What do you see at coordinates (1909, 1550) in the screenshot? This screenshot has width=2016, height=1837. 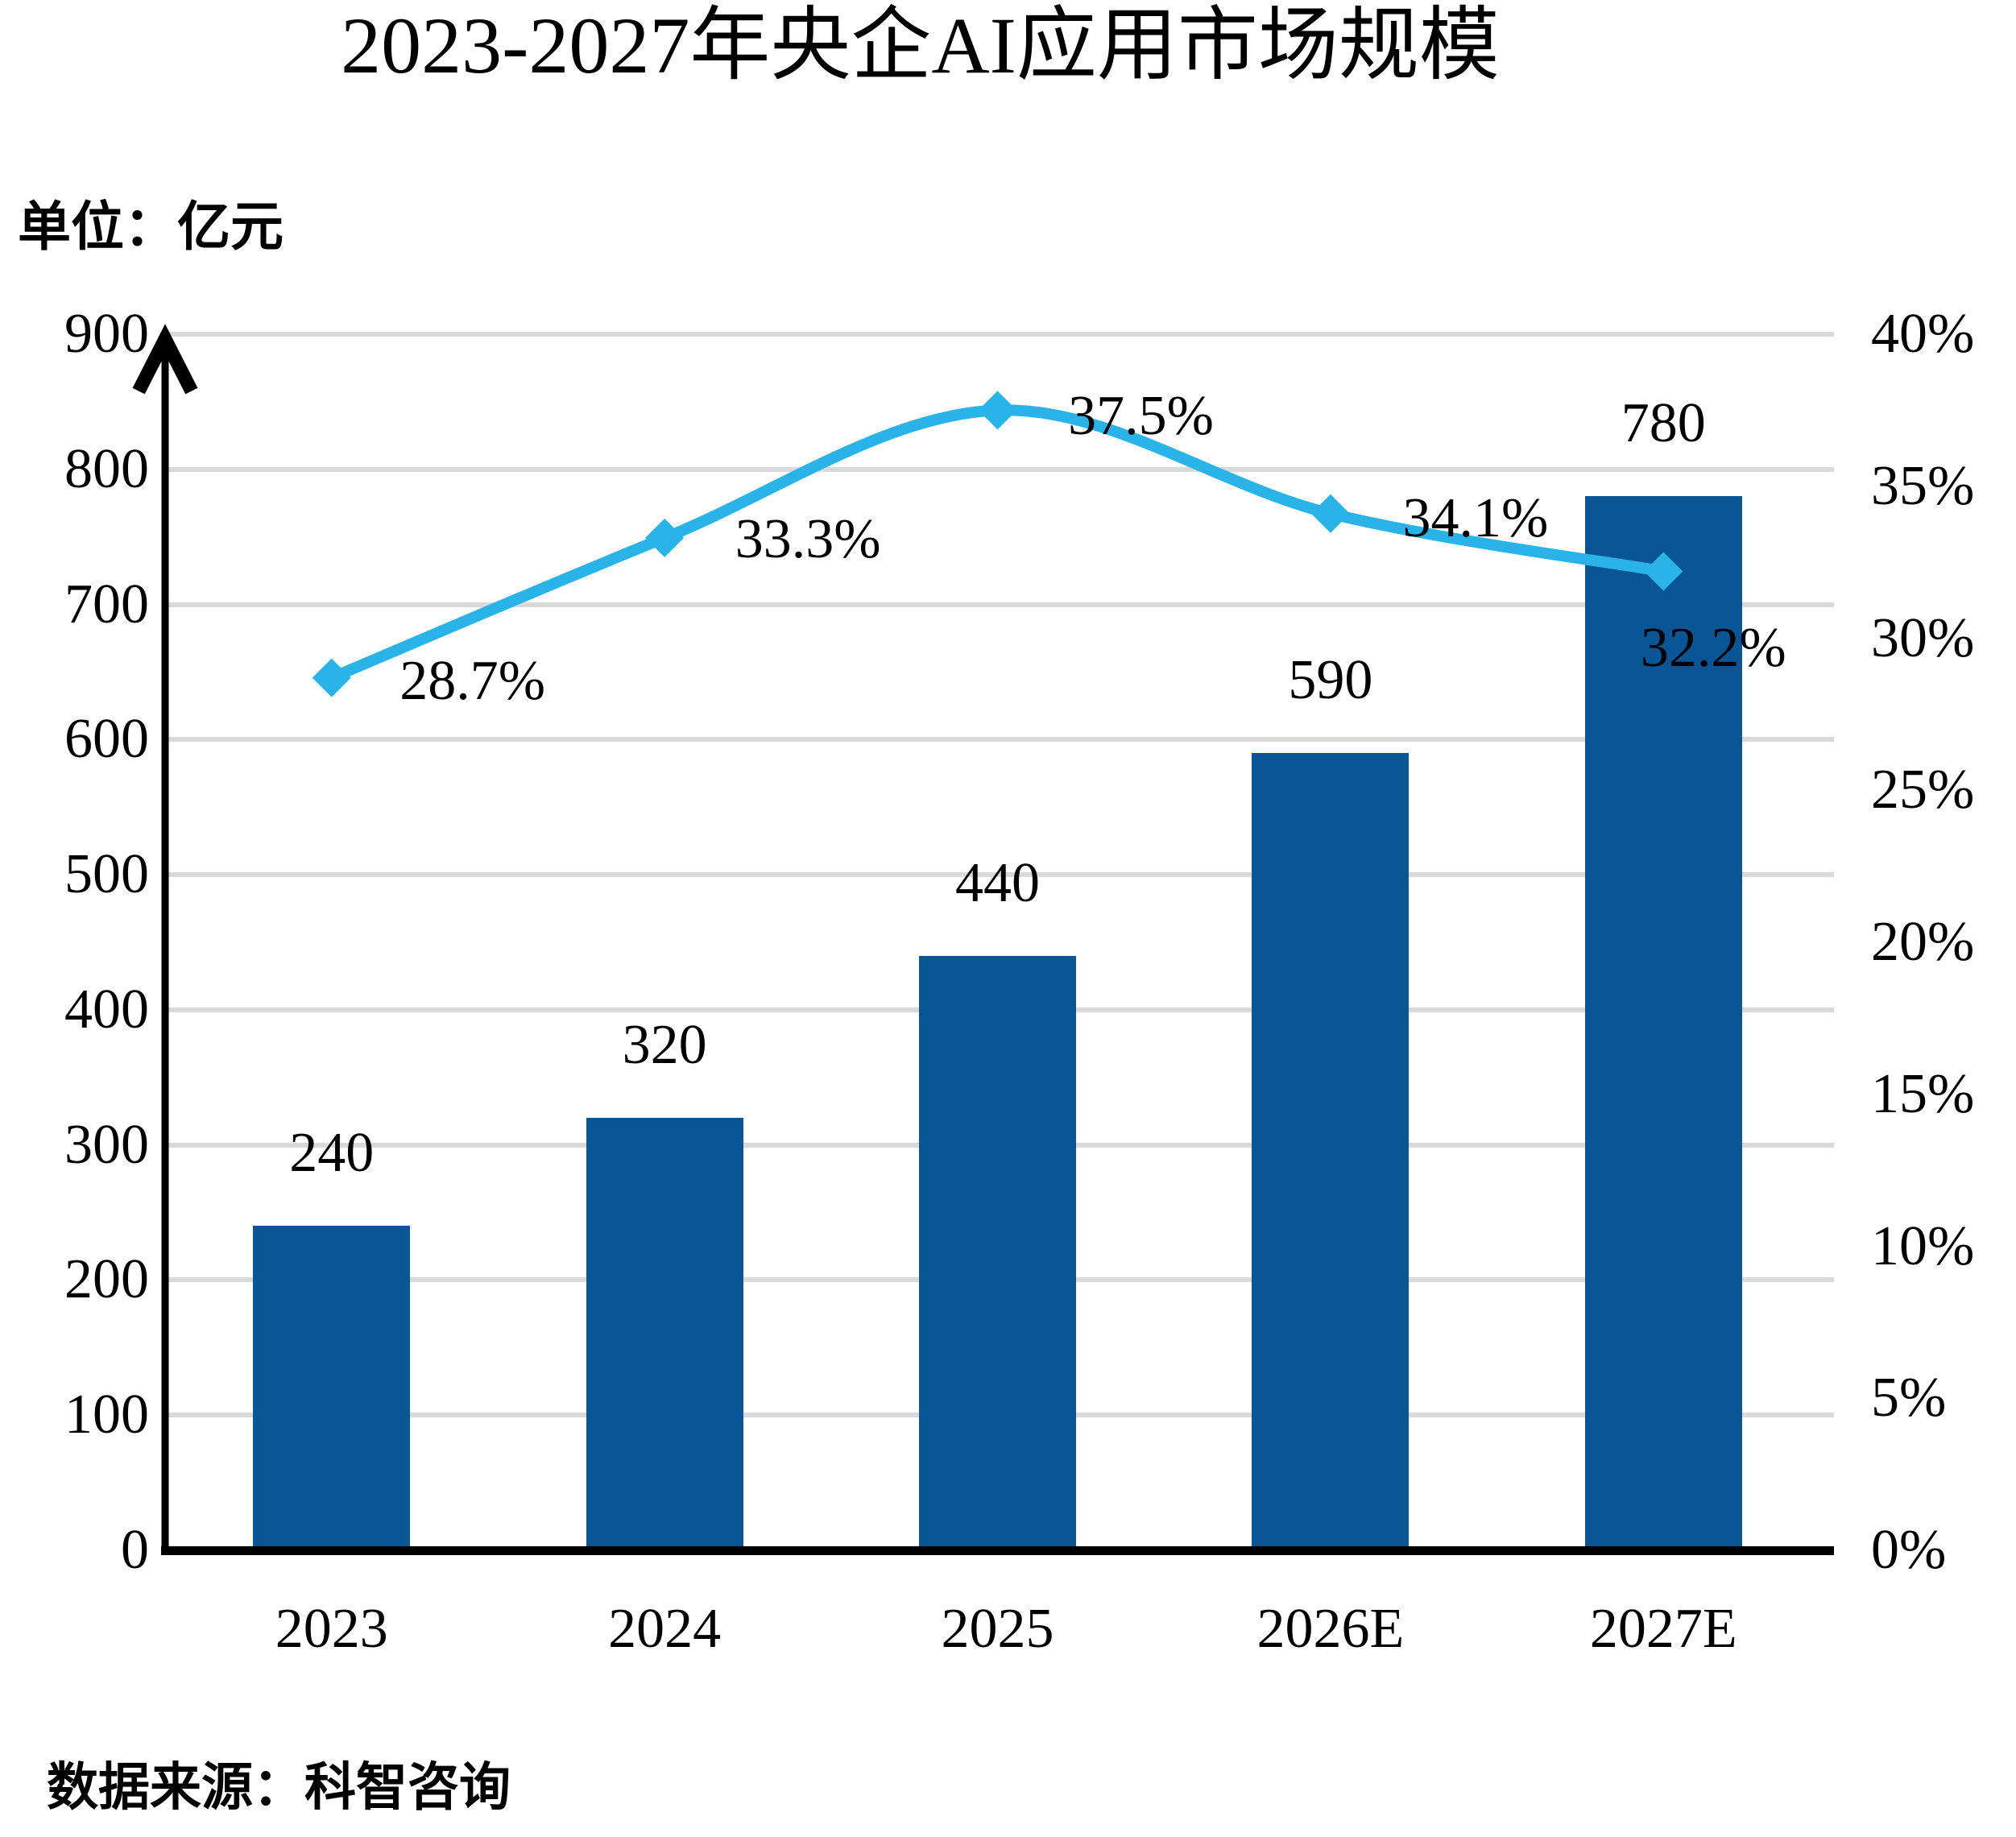 I see `y-axis-tick-right: 0%` at bounding box center [1909, 1550].